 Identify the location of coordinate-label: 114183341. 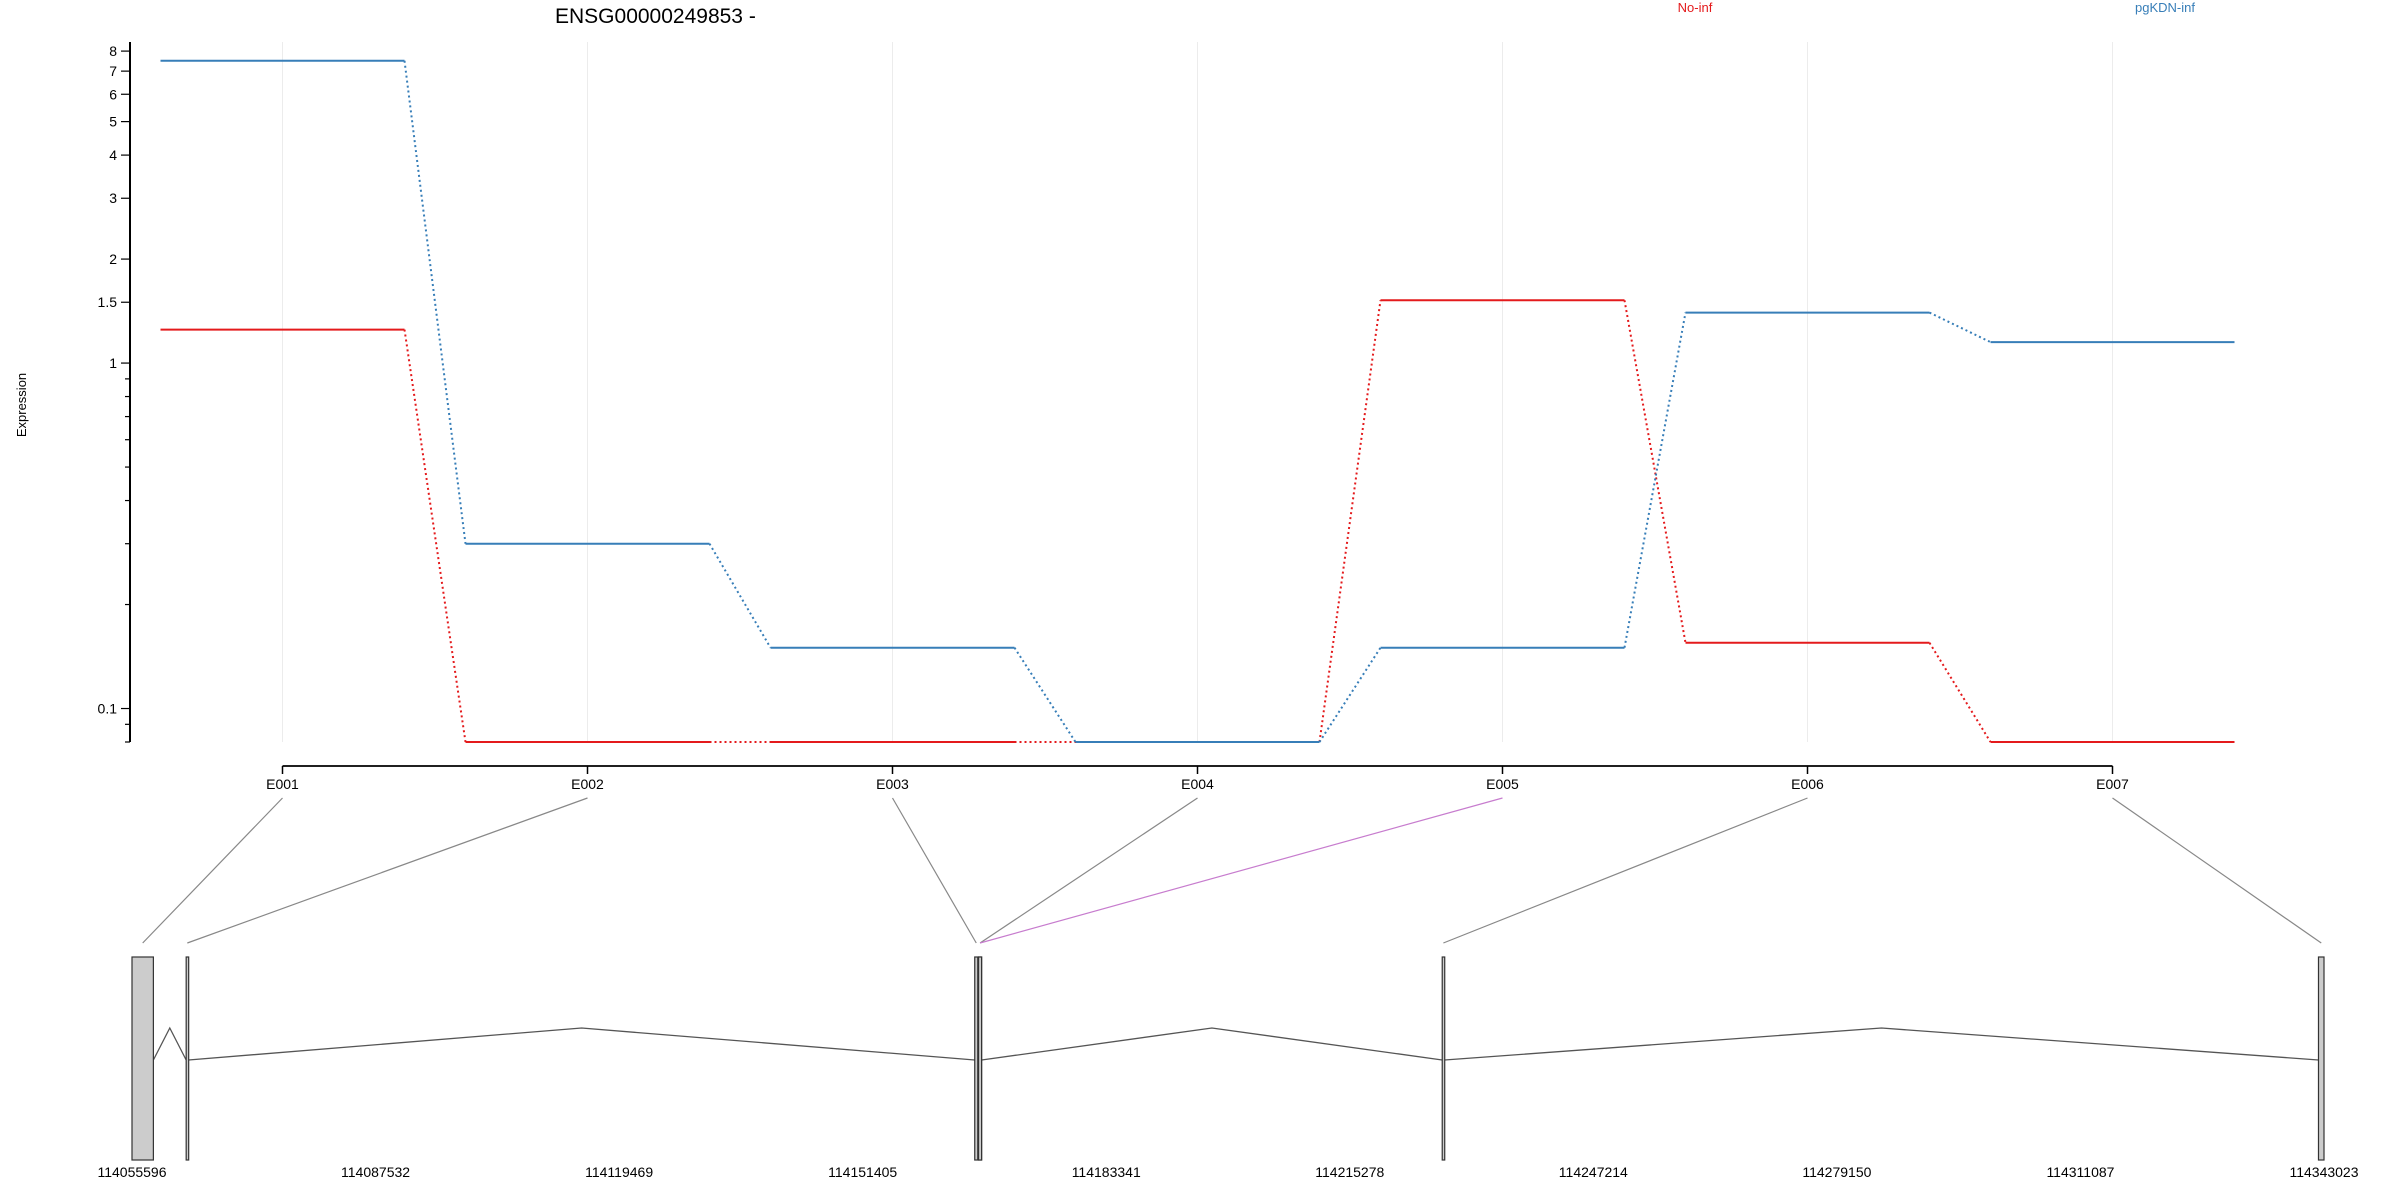
(1106, 1172).